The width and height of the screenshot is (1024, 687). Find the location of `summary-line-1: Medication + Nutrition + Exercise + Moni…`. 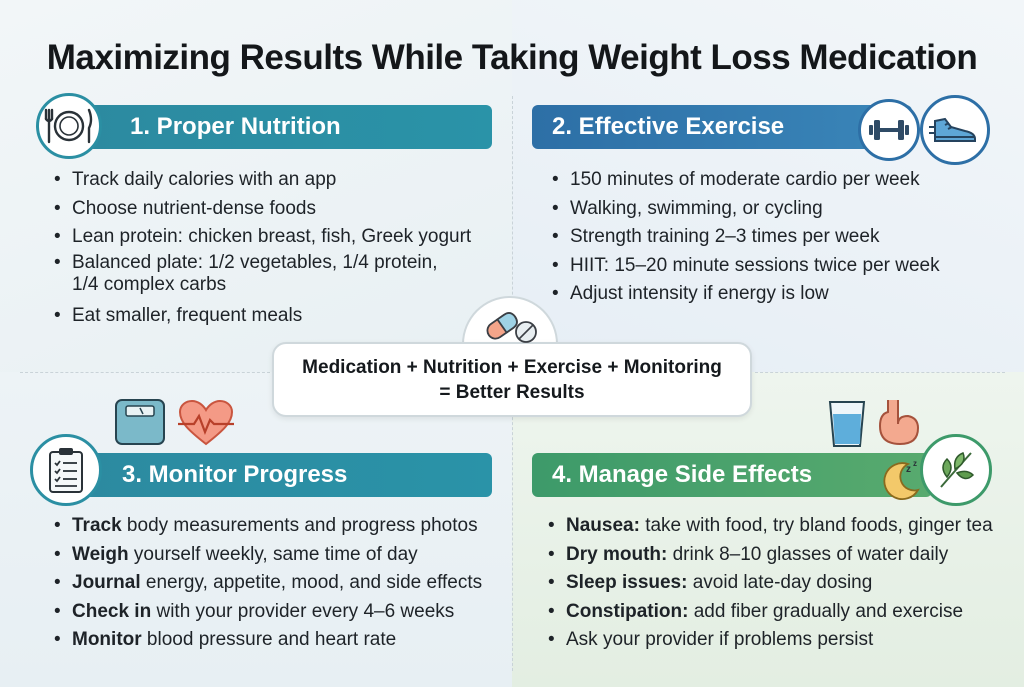

summary-line-1: Medication + Nutrition + Exercise + Moni… is located at coordinates (512, 367).